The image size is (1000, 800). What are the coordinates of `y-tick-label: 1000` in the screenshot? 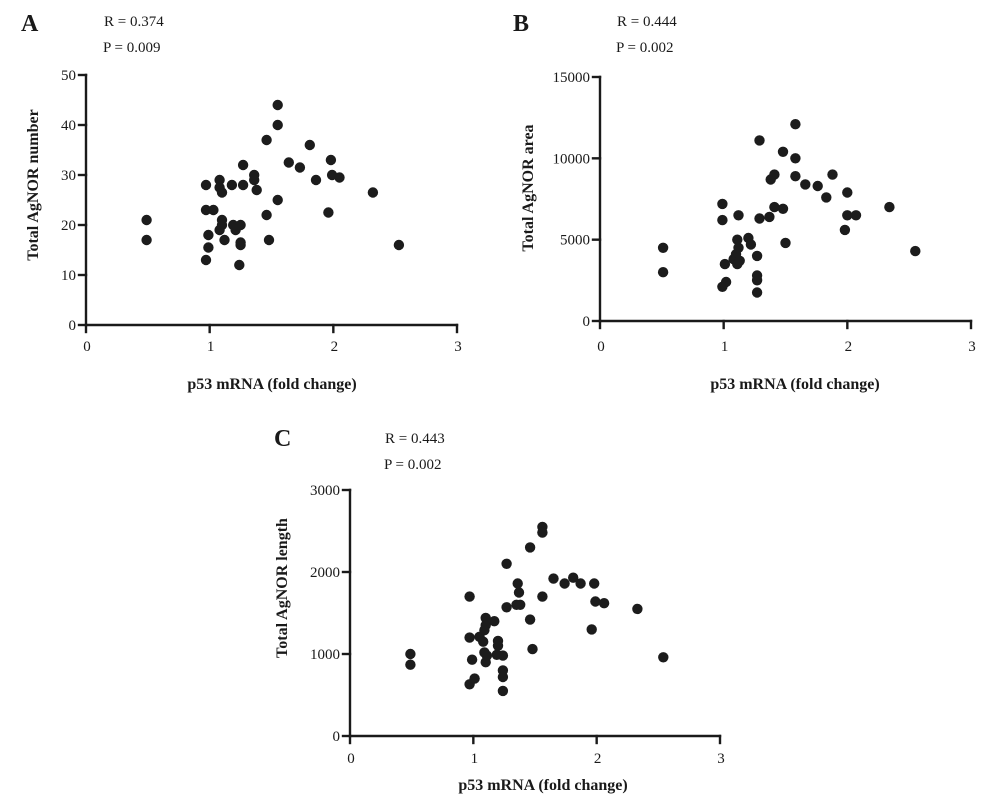 It's located at (325, 655).